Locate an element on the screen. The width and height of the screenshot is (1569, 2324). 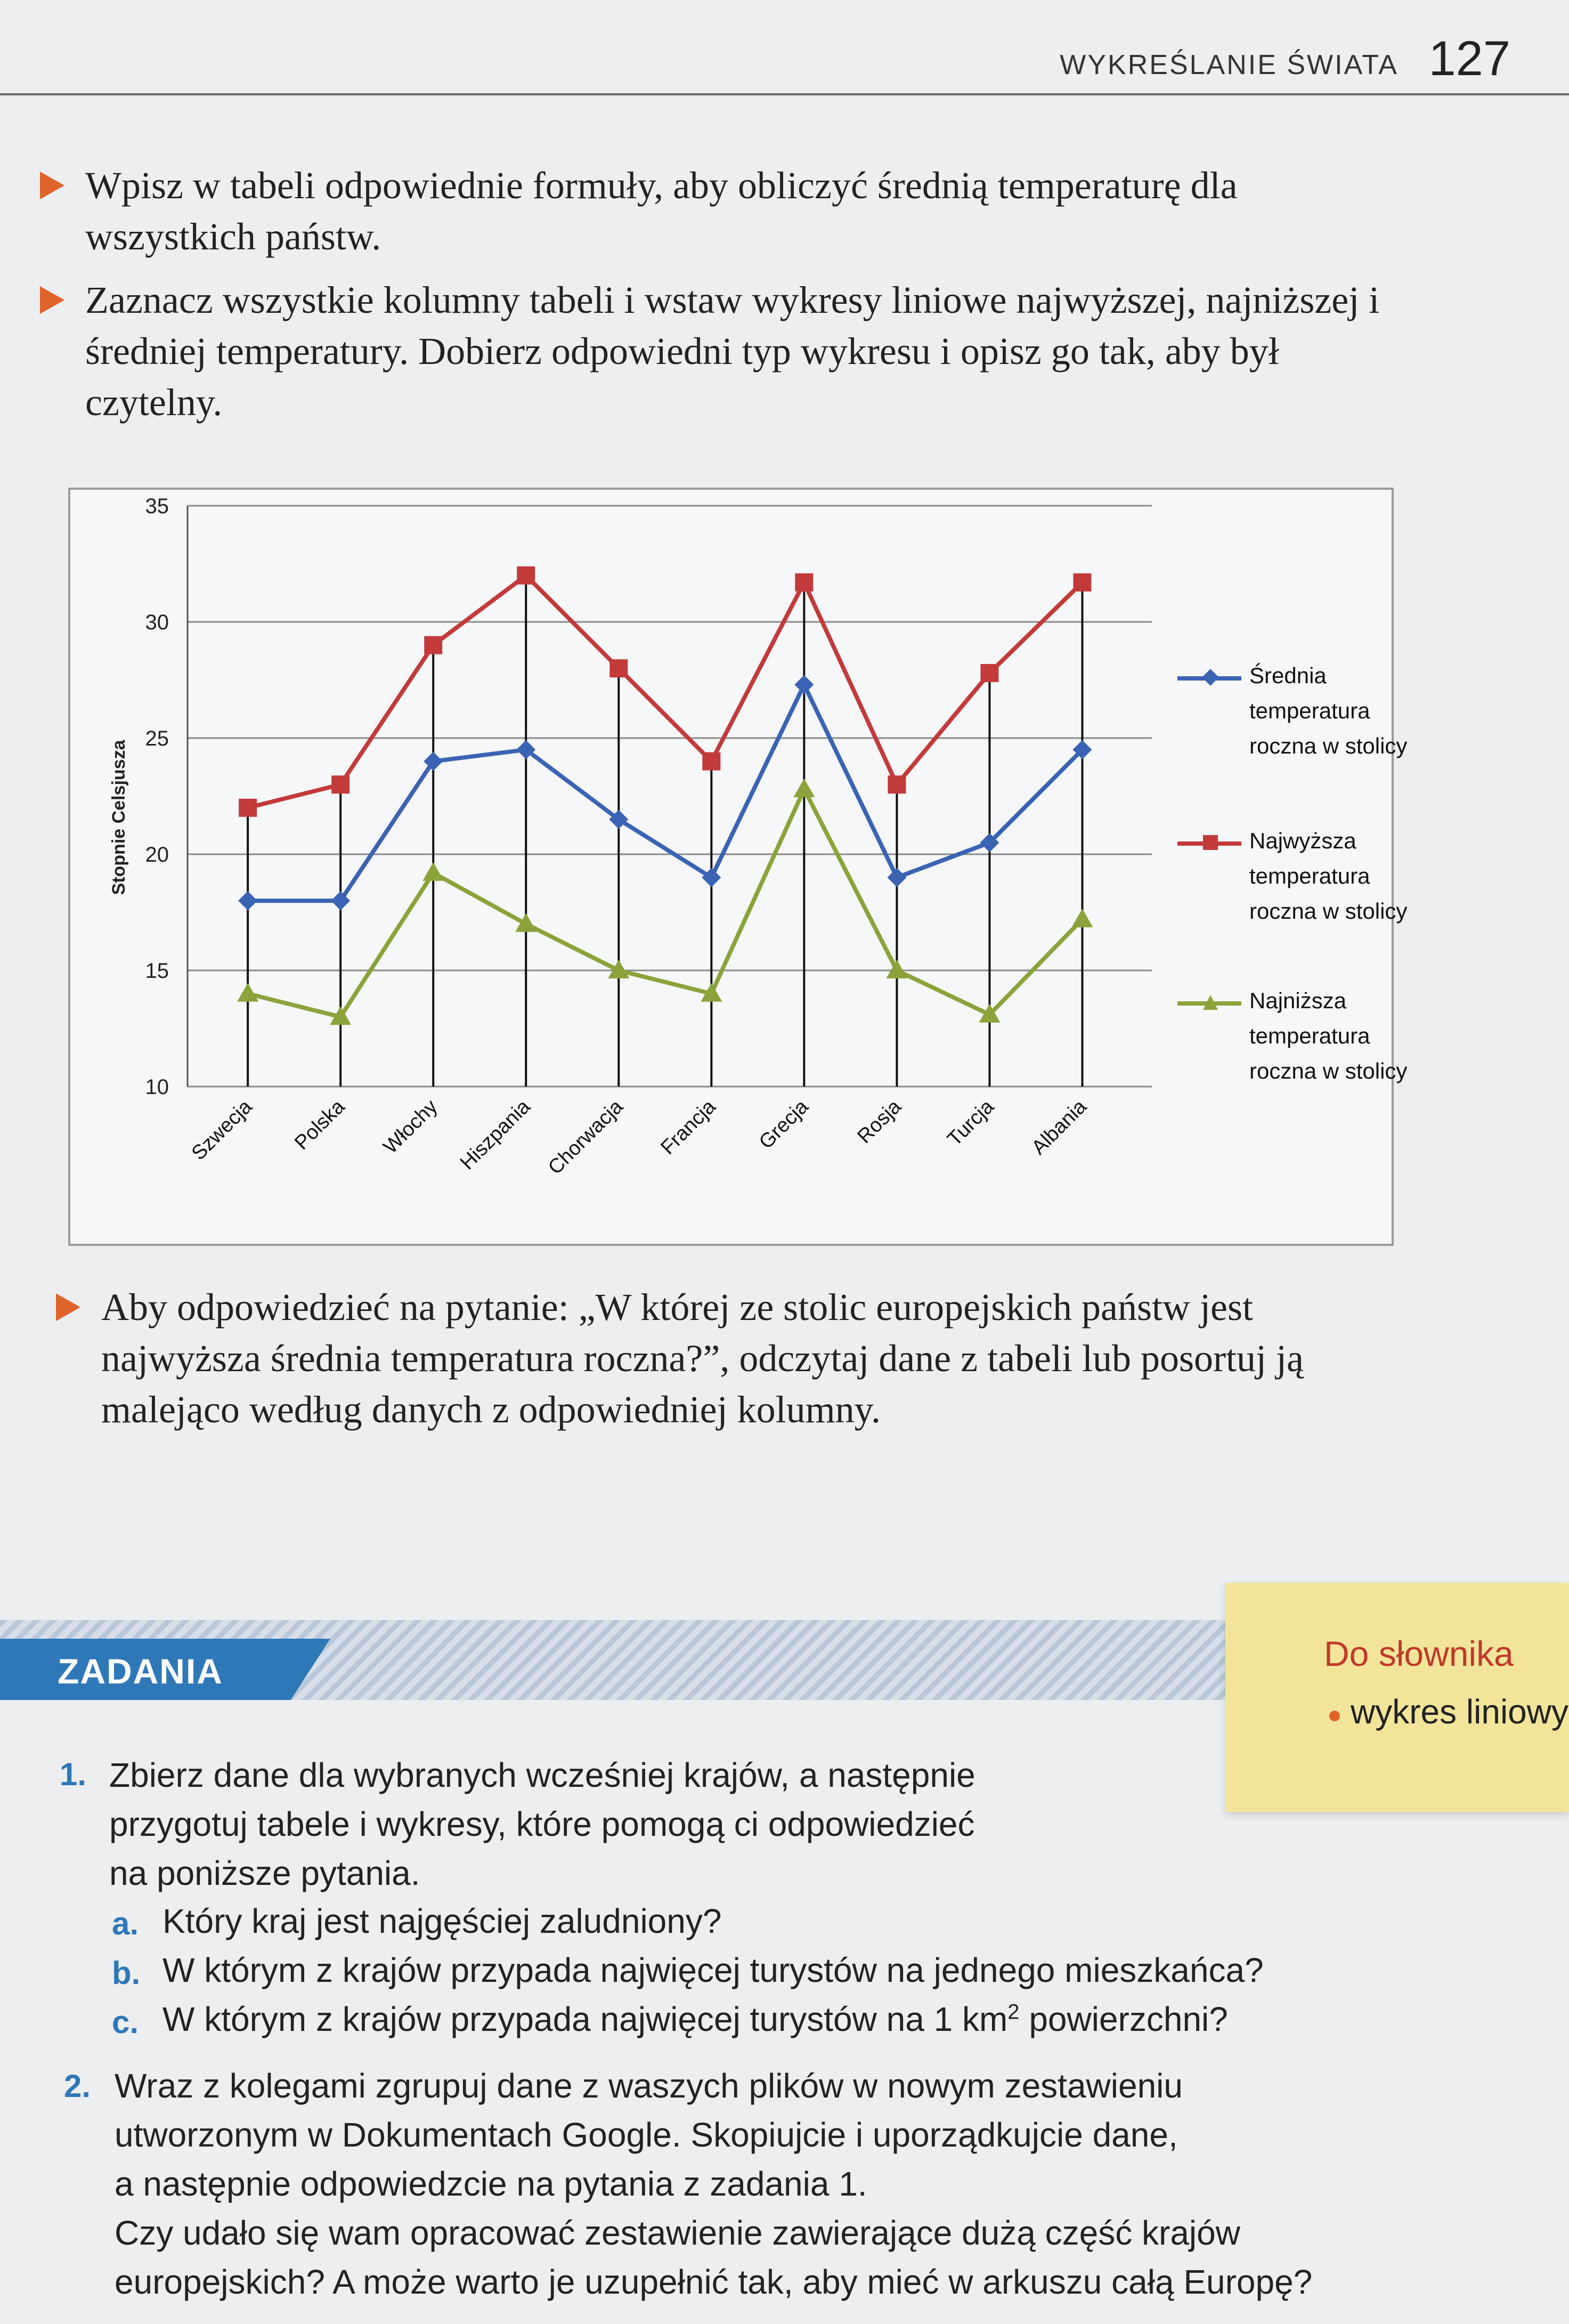
y-tick-label: 20 is located at coordinates (157, 855).